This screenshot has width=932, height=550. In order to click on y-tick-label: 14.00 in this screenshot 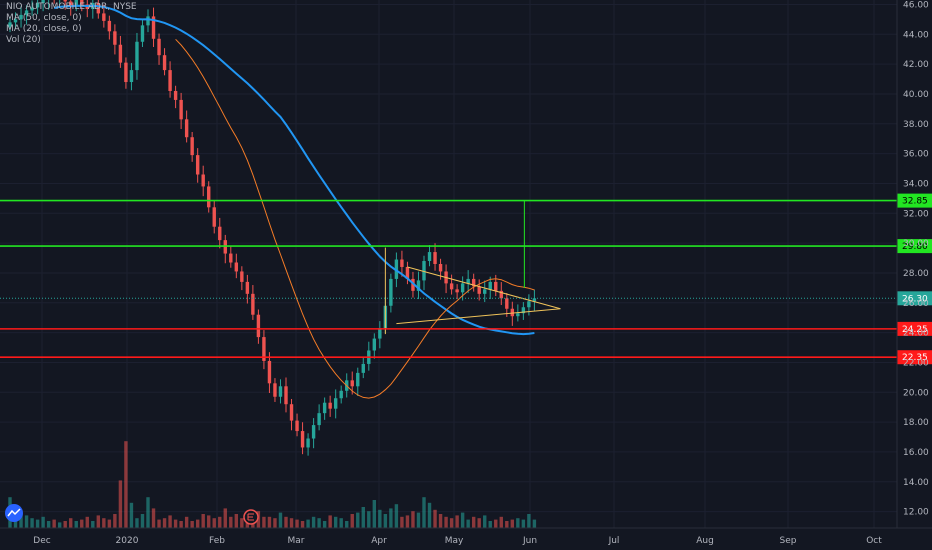, I will do `click(916, 483)`.